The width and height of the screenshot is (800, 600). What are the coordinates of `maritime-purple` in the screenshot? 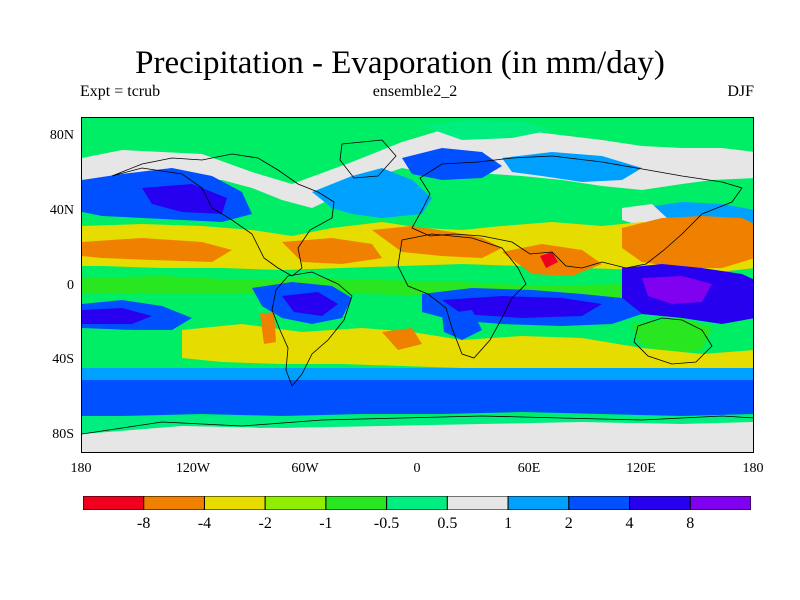 It's located at (677, 290).